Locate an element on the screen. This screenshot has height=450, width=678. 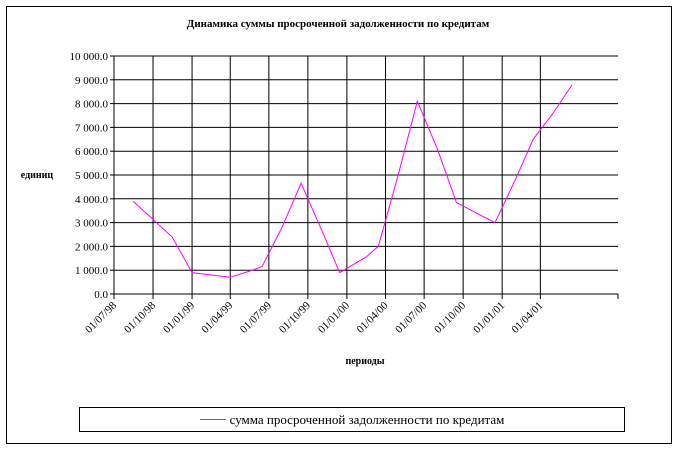
x-tick-label: 01/04/99 is located at coordinates (217, 317).